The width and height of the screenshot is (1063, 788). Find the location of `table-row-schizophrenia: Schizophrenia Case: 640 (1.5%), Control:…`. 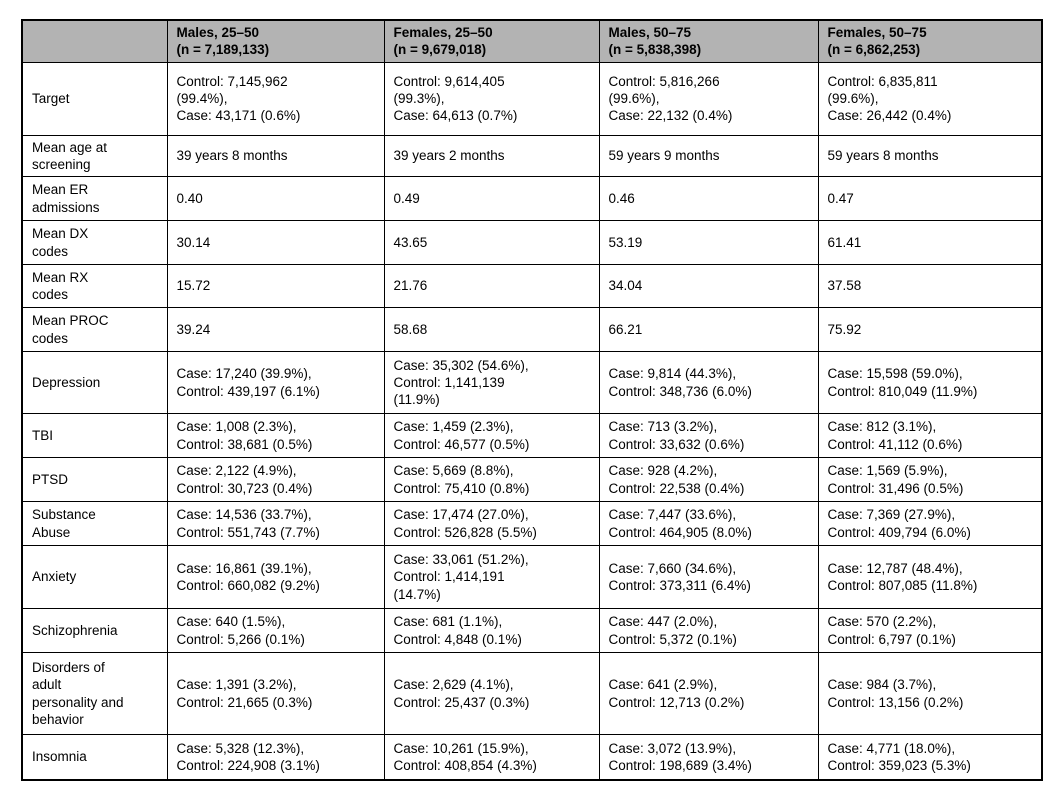

table-row-schizophrenia: Schizophrenia Case: 640 (1.5%), Control:… is located at coordinates (532, 631).